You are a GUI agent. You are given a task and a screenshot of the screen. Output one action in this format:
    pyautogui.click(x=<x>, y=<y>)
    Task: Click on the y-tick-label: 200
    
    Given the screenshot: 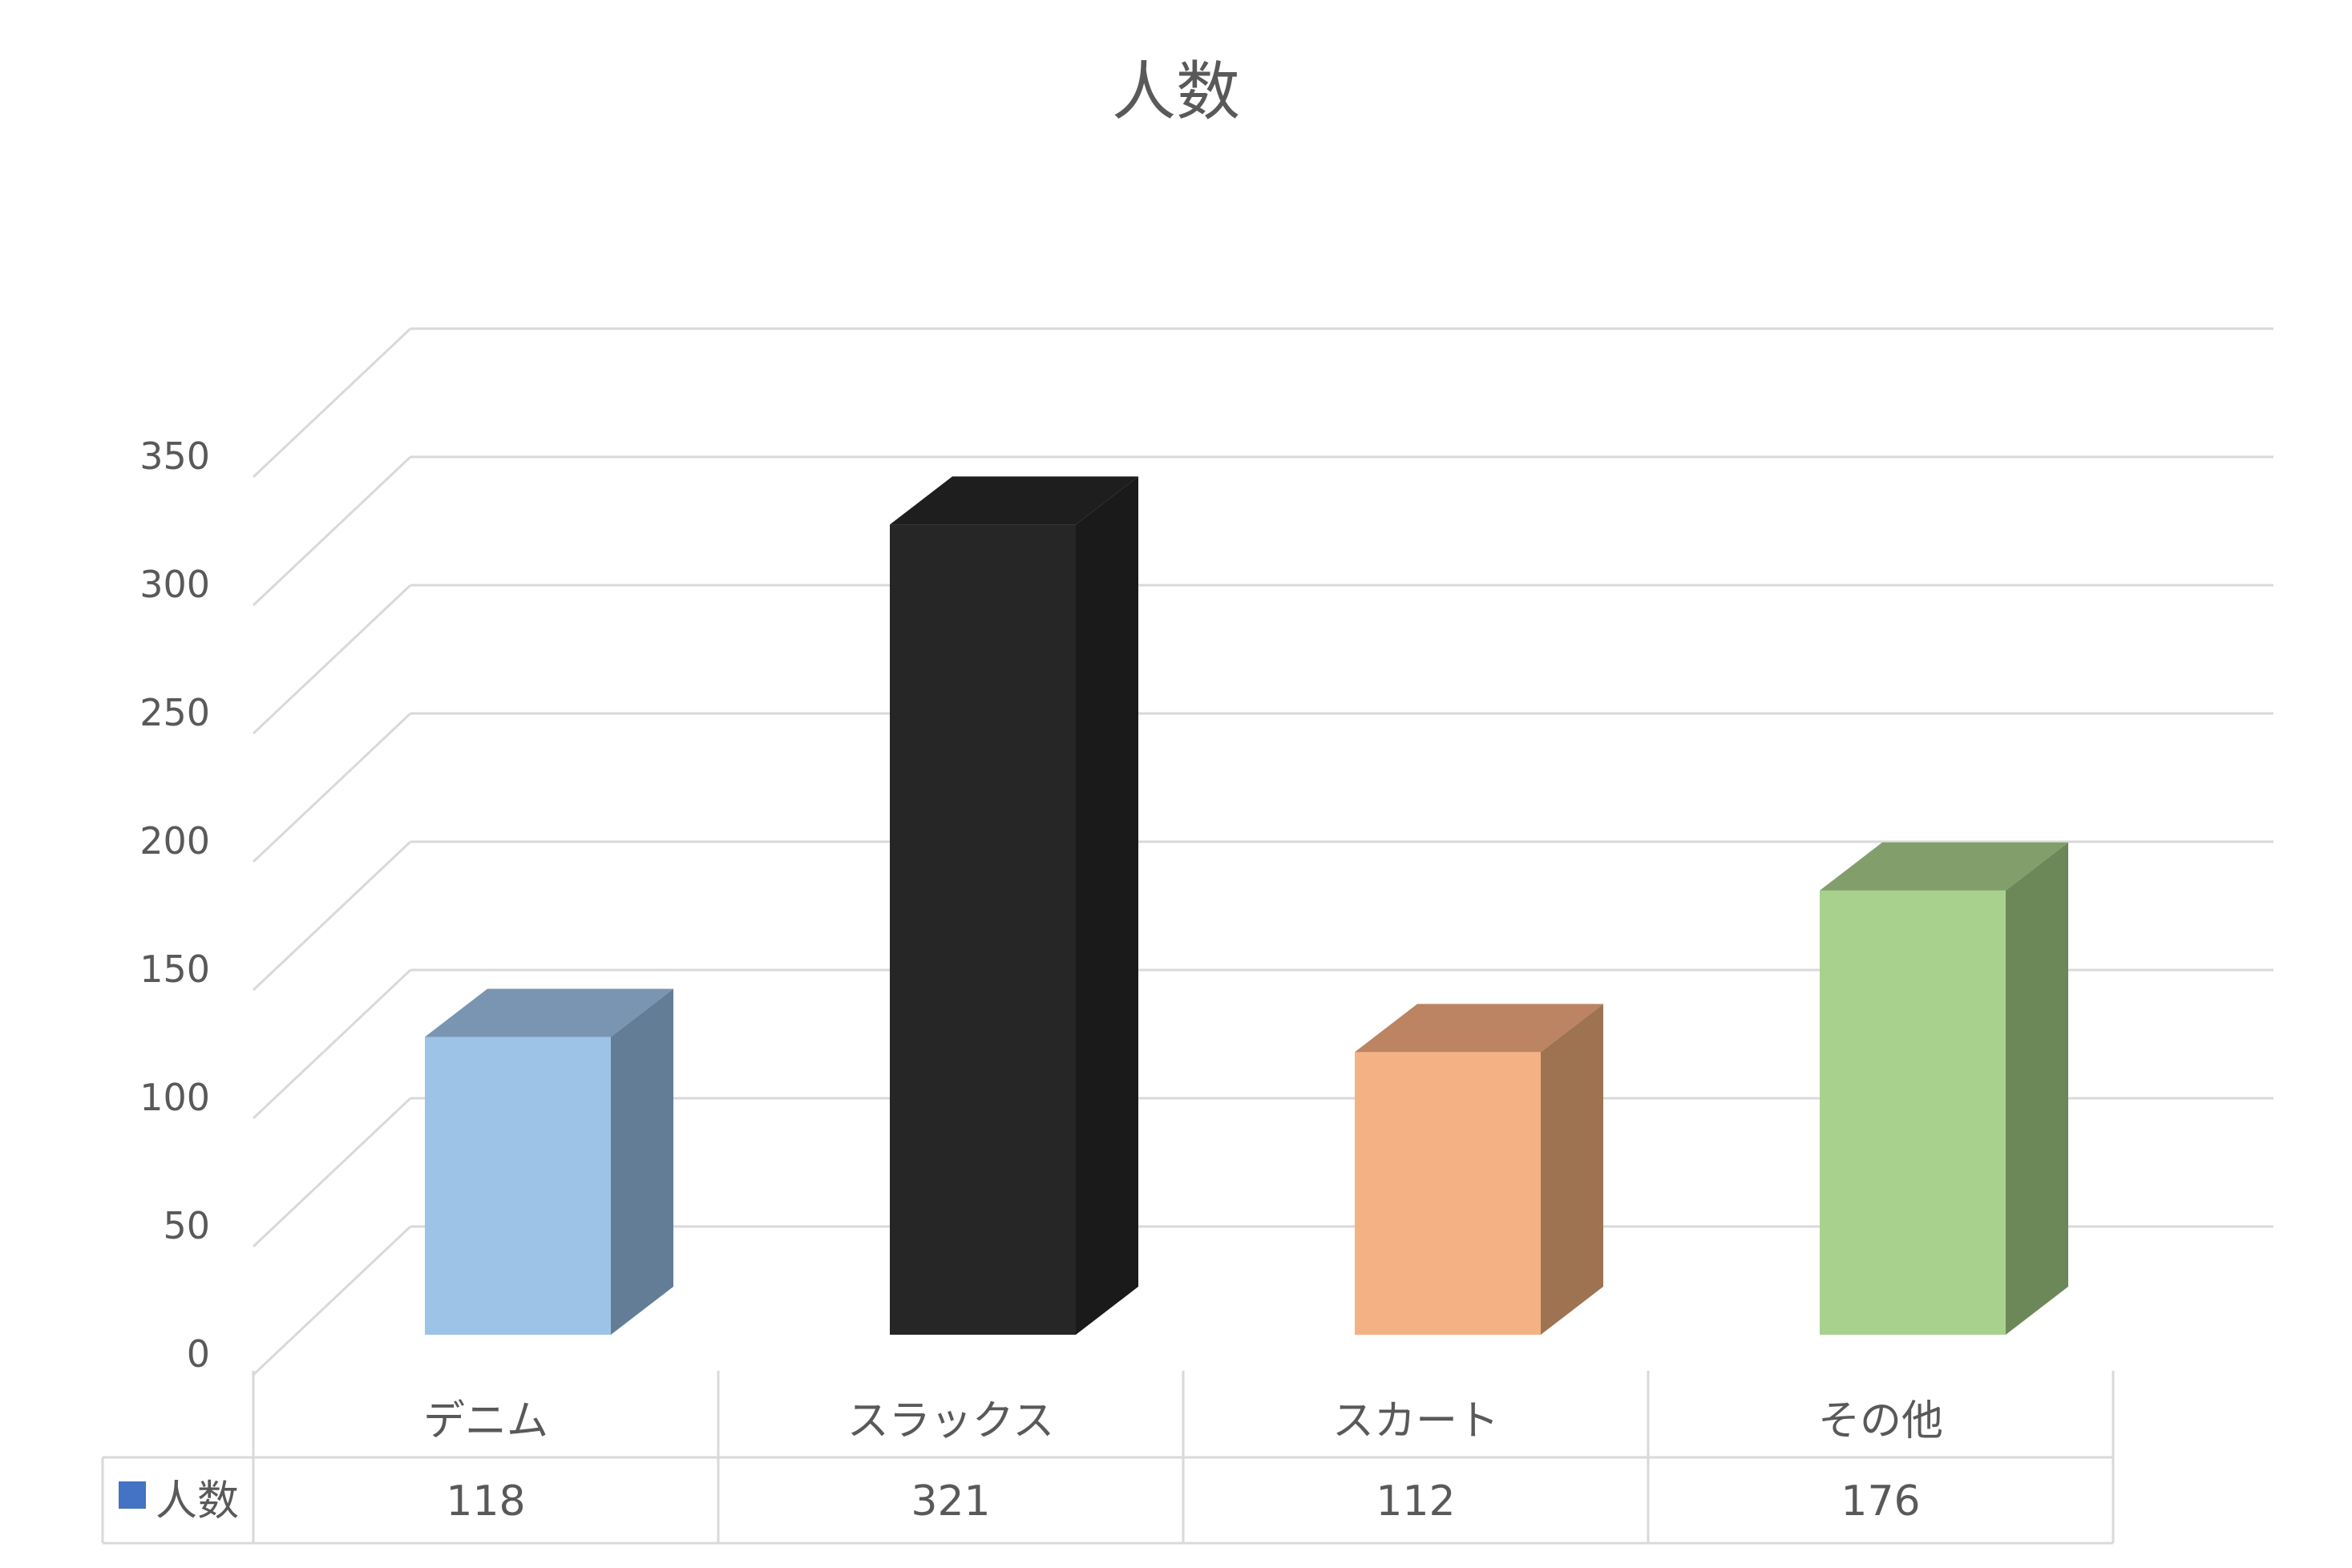 What is the action you would take?
    pyautogui.click(x=174, y=841)
    